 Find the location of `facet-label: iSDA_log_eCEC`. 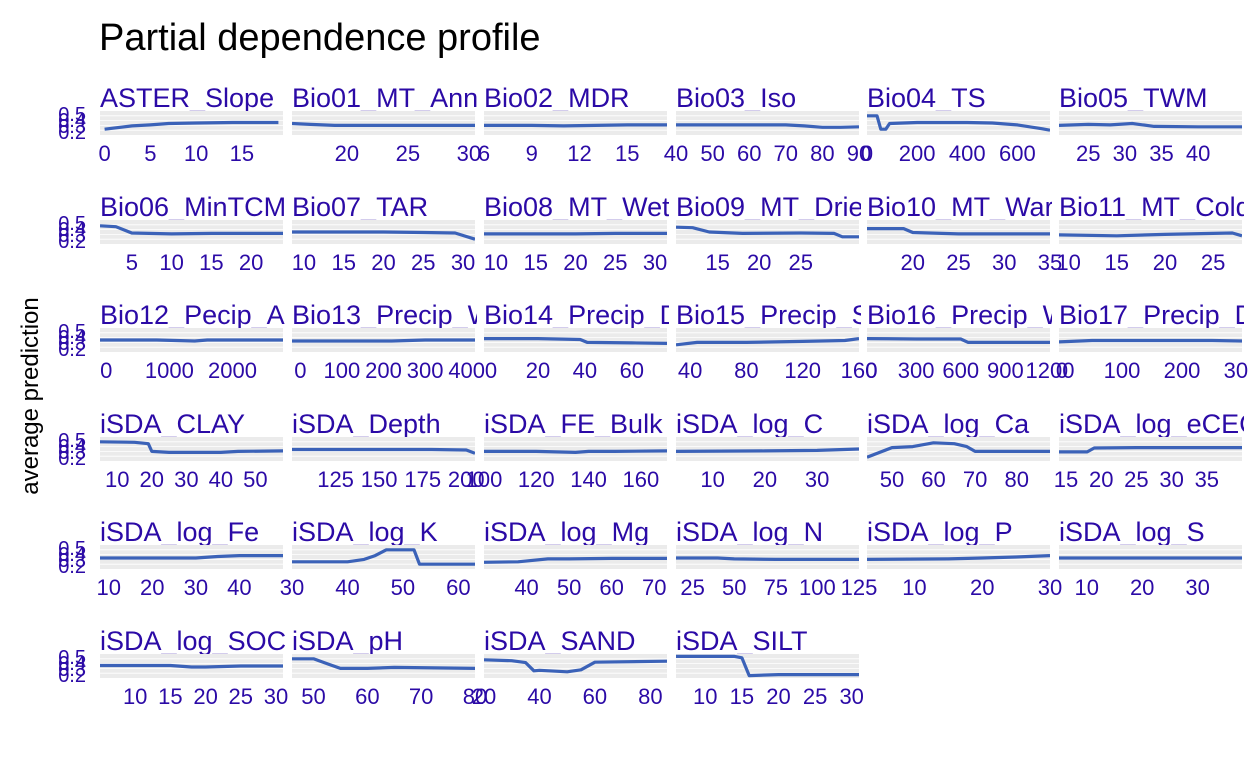

facet-label: iSDA_log_eCEC is located at coordinates (1153, 424).